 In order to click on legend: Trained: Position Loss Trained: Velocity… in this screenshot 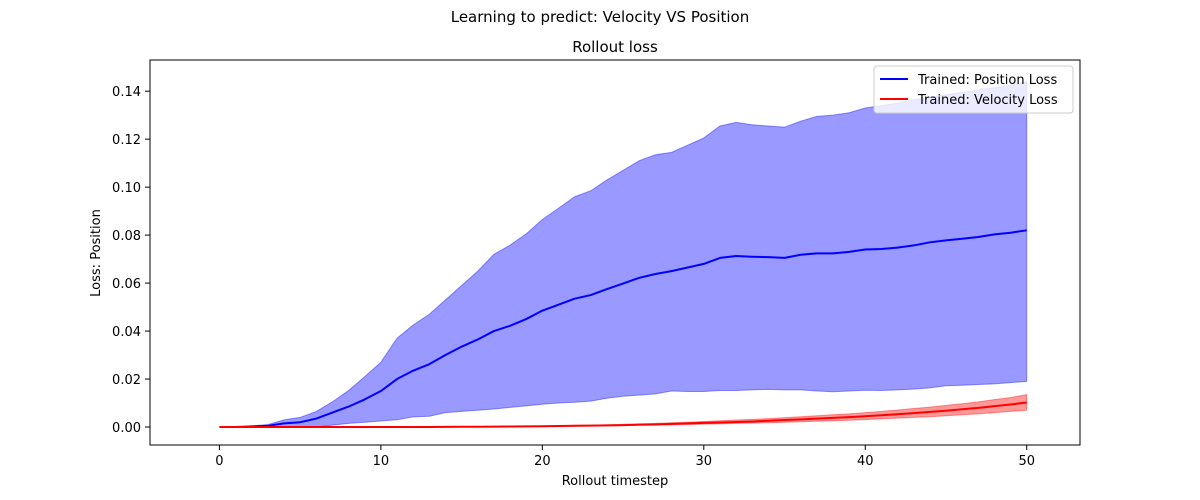, I will do `click(973, 89)`.